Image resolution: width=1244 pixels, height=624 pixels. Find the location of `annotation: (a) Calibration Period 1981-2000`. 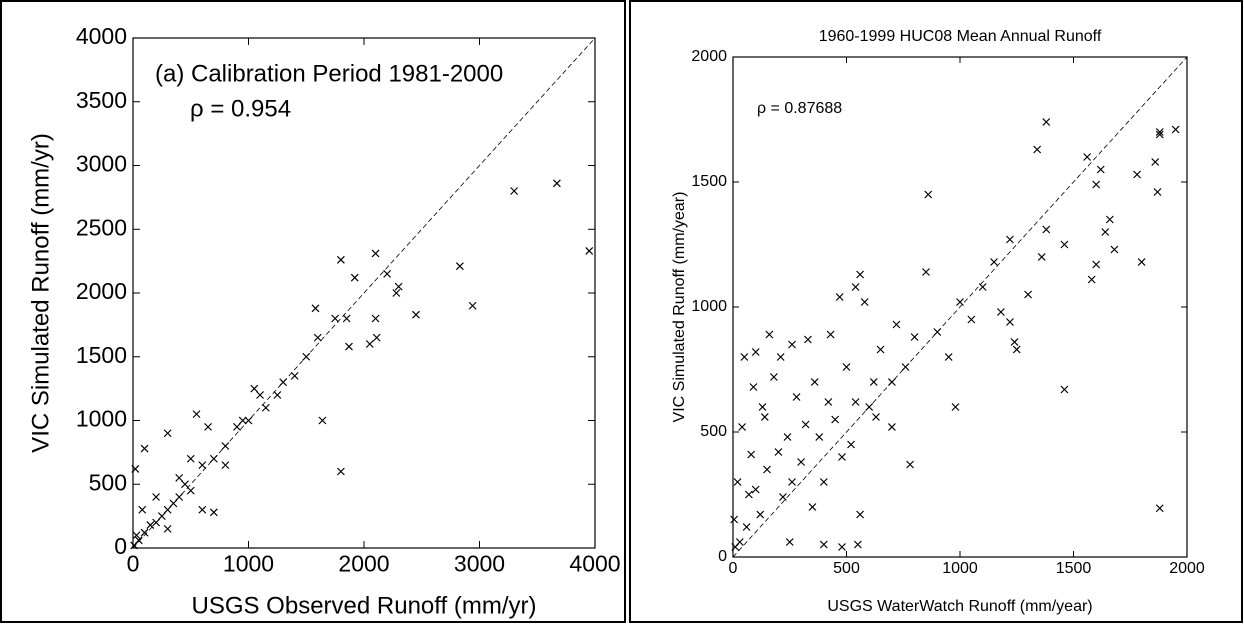

annotation: (a) Calibration Period 1981-2000 is located at coordinates (329, 73).